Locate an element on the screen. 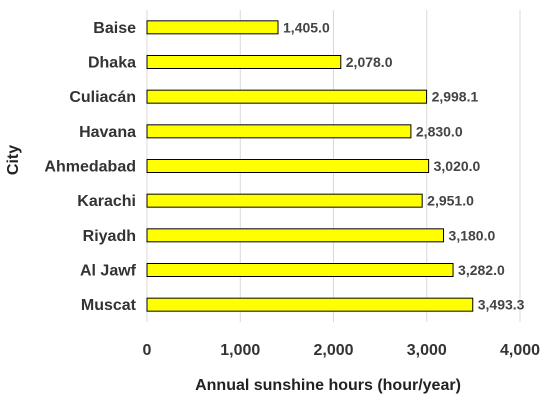  category-label-3: Havana is located at coordinates (107, 132).